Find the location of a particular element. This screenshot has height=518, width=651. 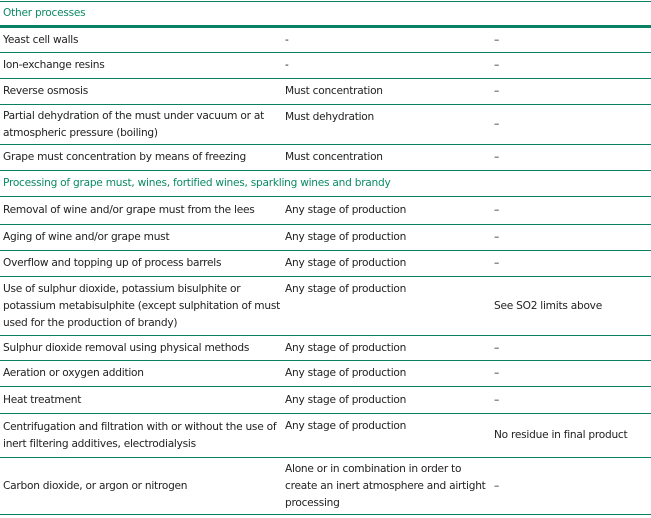

table-row: Yeast cell walls - – is located at coordinates (325, 39).